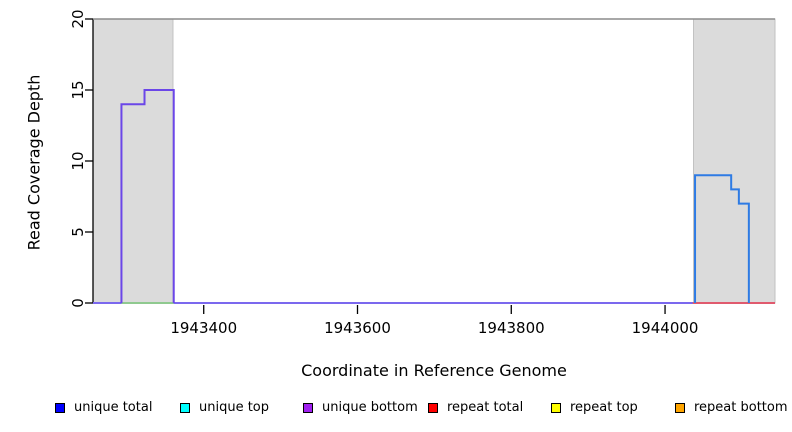 Image resolution: width=792 pixels, height=432 pixels. I want to click on repeat-total-swatch-icon, so click(433, 408).